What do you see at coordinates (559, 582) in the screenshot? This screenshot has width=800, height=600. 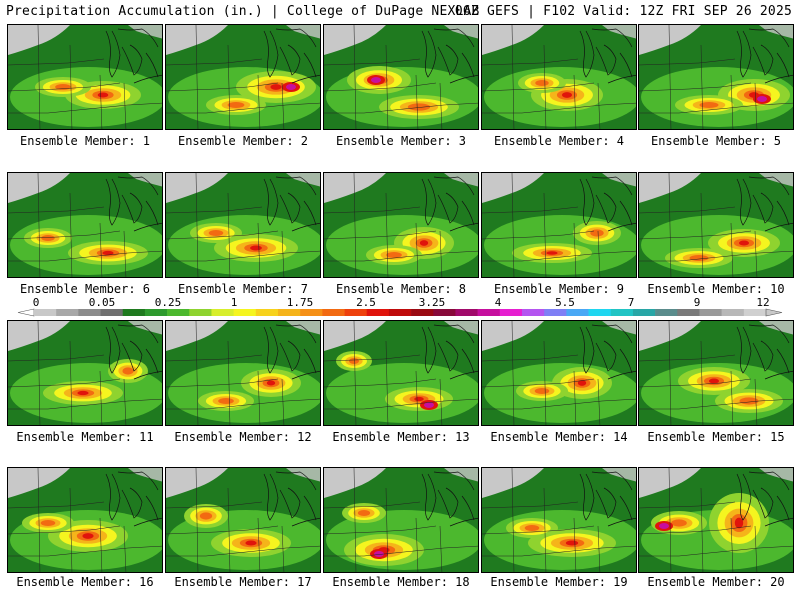 I see `ensemble-member-label: Ensemble Member: 19` at bounding box center [559, 582].